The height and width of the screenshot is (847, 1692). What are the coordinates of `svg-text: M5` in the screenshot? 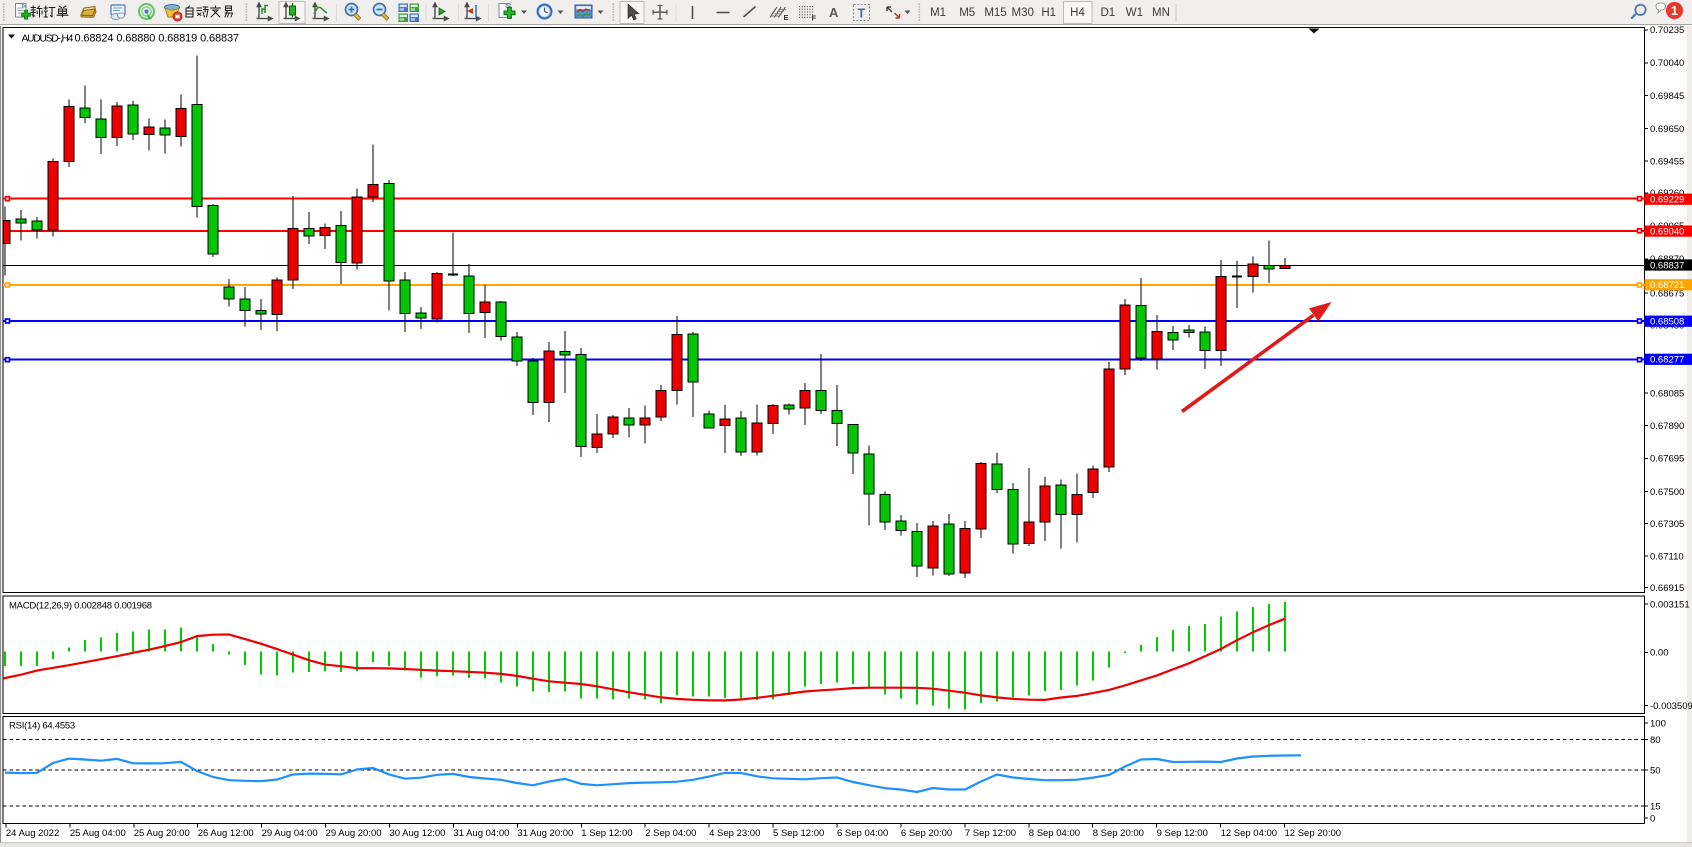 It's located at (967, 13).